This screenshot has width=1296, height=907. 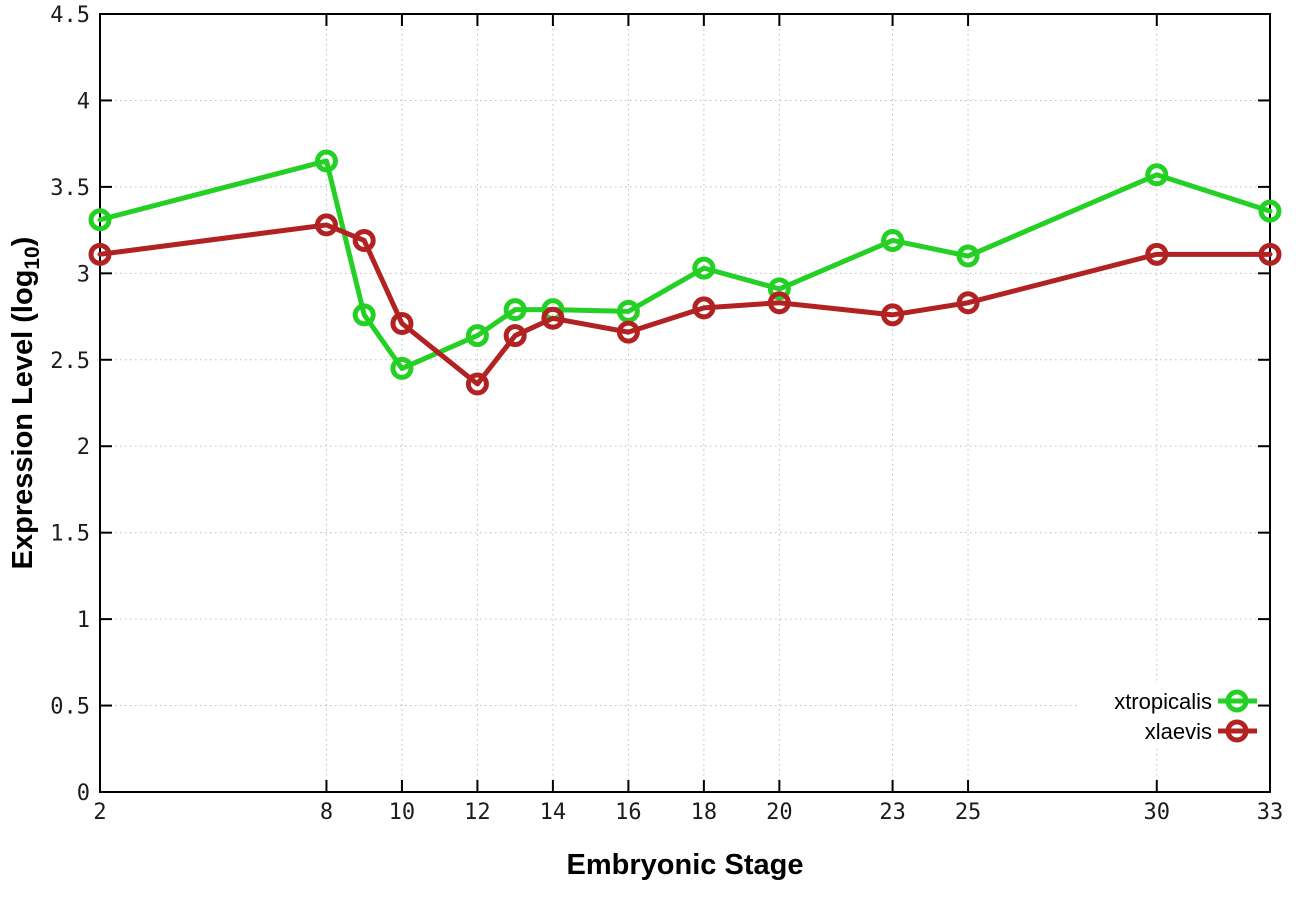 I want to click on legend-label-xtropicalis: xtropicalis, so click(x=1163, y=701).